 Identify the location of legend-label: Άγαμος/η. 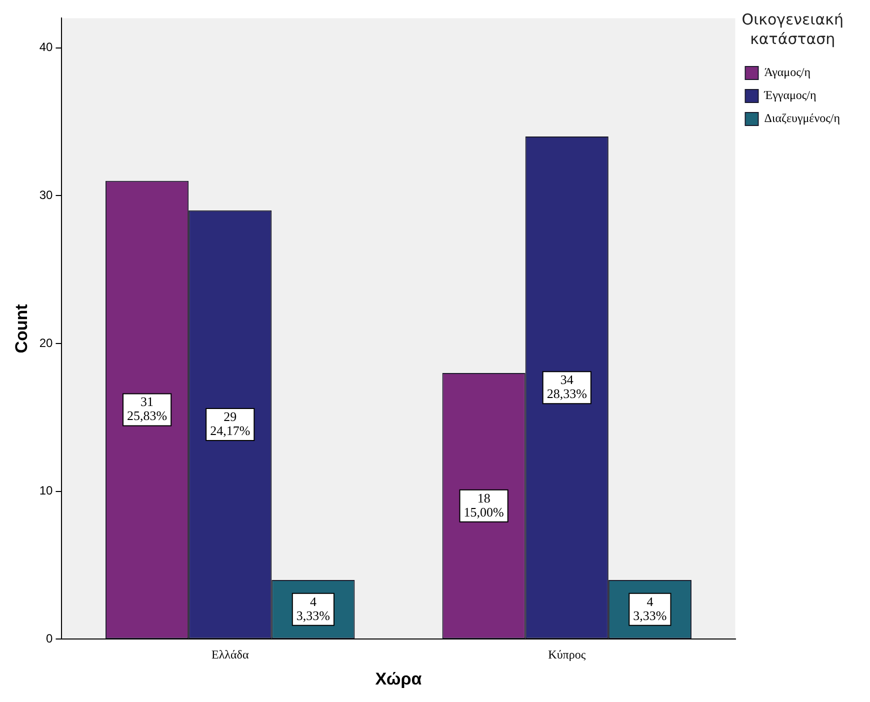
(787, 72).